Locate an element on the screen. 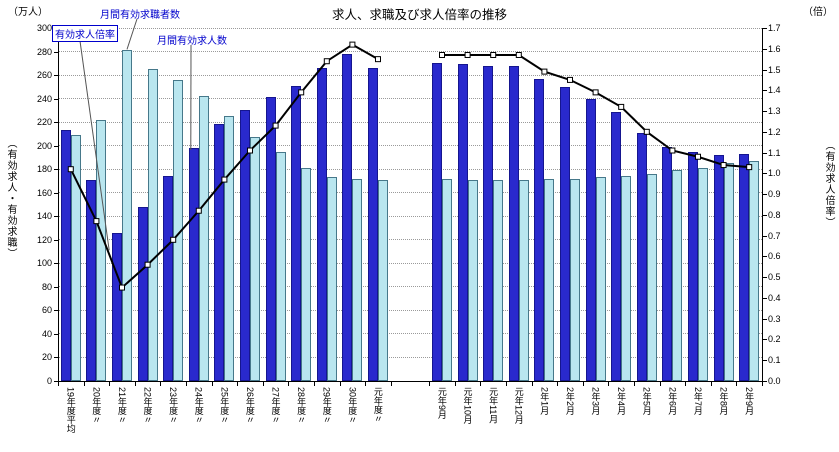 This screenshot has width=839, height=452. right-axis-title: （有効求人倍率） is located at coordinates (828, 184).